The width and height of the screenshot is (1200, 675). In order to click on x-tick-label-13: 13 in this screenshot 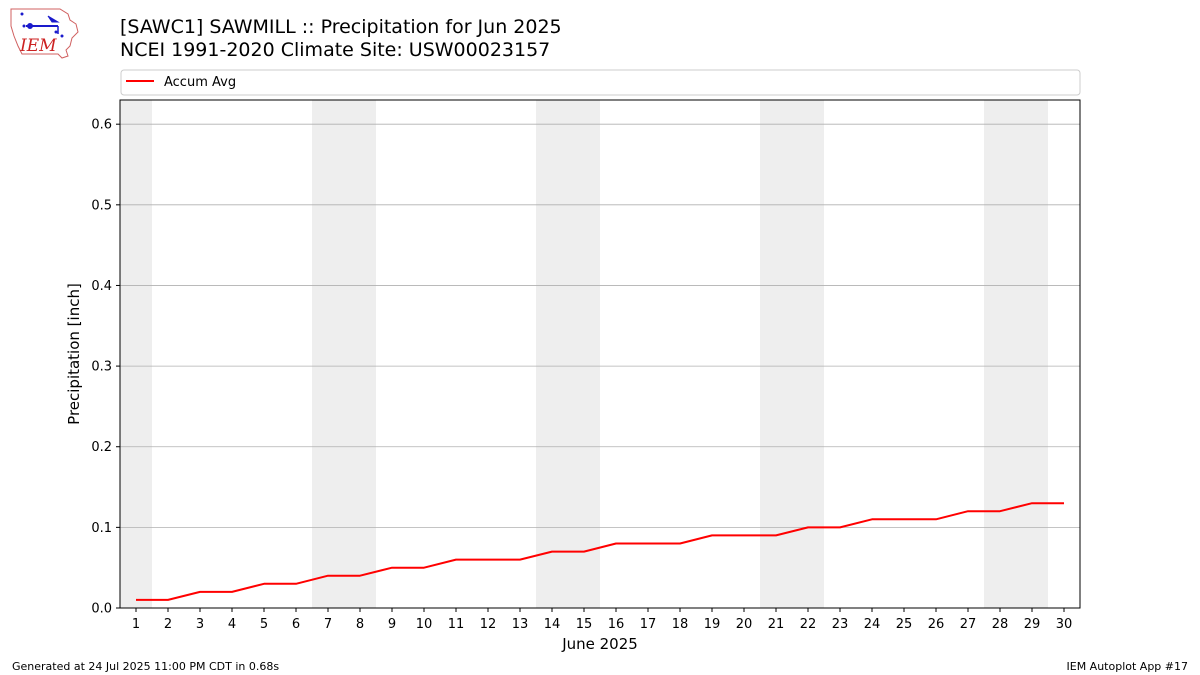, I will do `click(520, 624)`.